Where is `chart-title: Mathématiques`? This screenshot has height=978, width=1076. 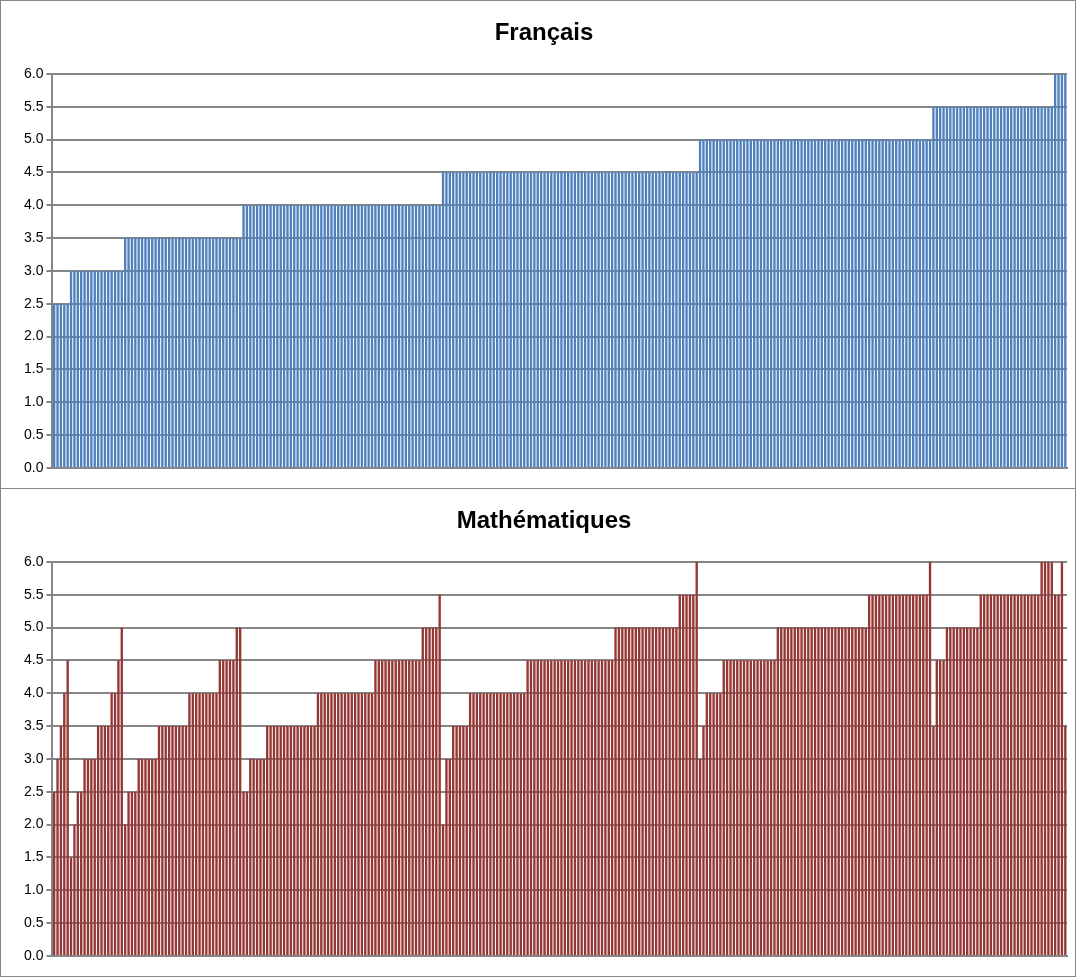
chart-title: Mathématiques is located at coordinates (544, 520).